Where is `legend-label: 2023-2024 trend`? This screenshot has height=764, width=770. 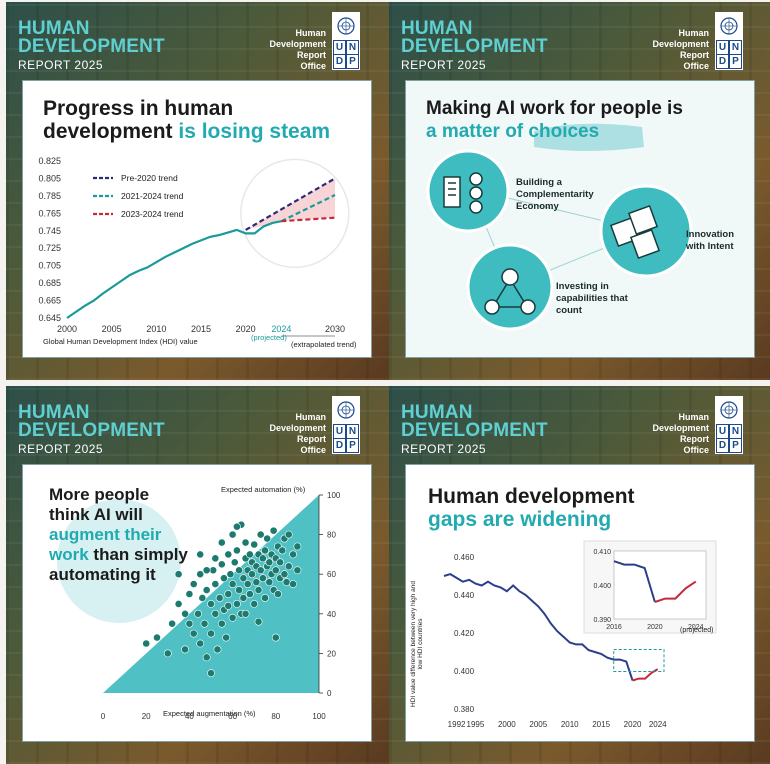 legend-label: 2023-2024 trend is located at coordinates (152, 214).